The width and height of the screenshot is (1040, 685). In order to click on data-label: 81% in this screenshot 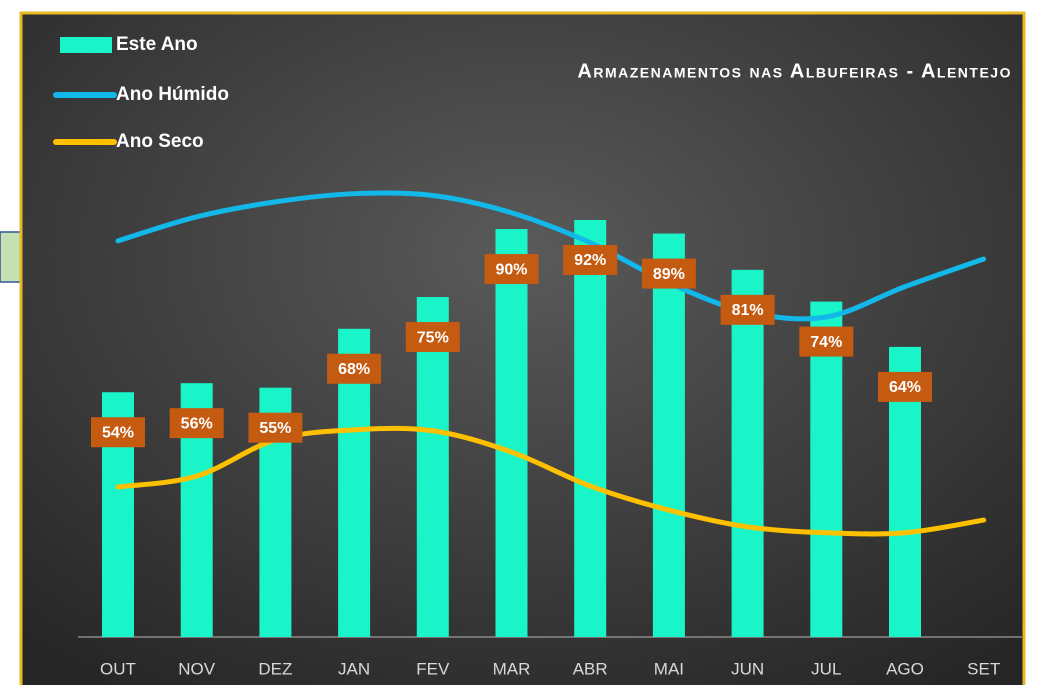, I will do `click(748, 310)`.